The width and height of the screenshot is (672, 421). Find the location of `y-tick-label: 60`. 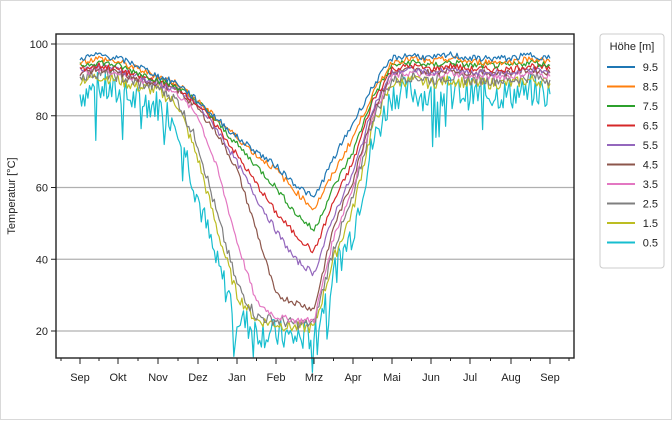

y-tick-label: 60 is located at coordinates (42, 189).